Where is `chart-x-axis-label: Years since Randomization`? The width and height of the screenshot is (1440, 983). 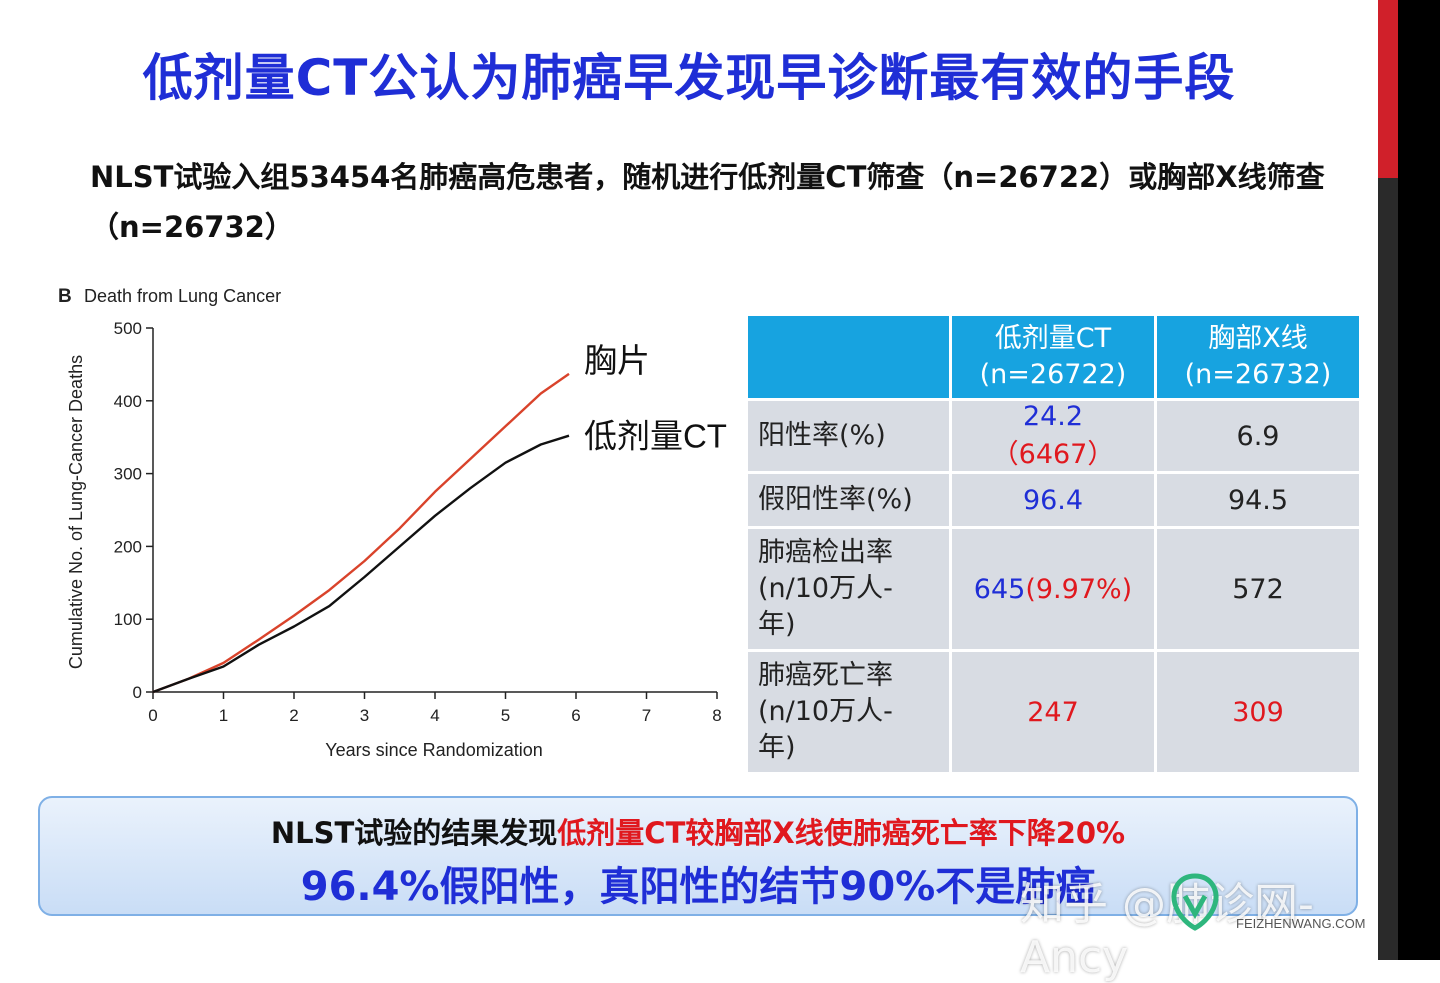 chart-x-axis-label: Years since Randomization is located at coordinates (433, 750).